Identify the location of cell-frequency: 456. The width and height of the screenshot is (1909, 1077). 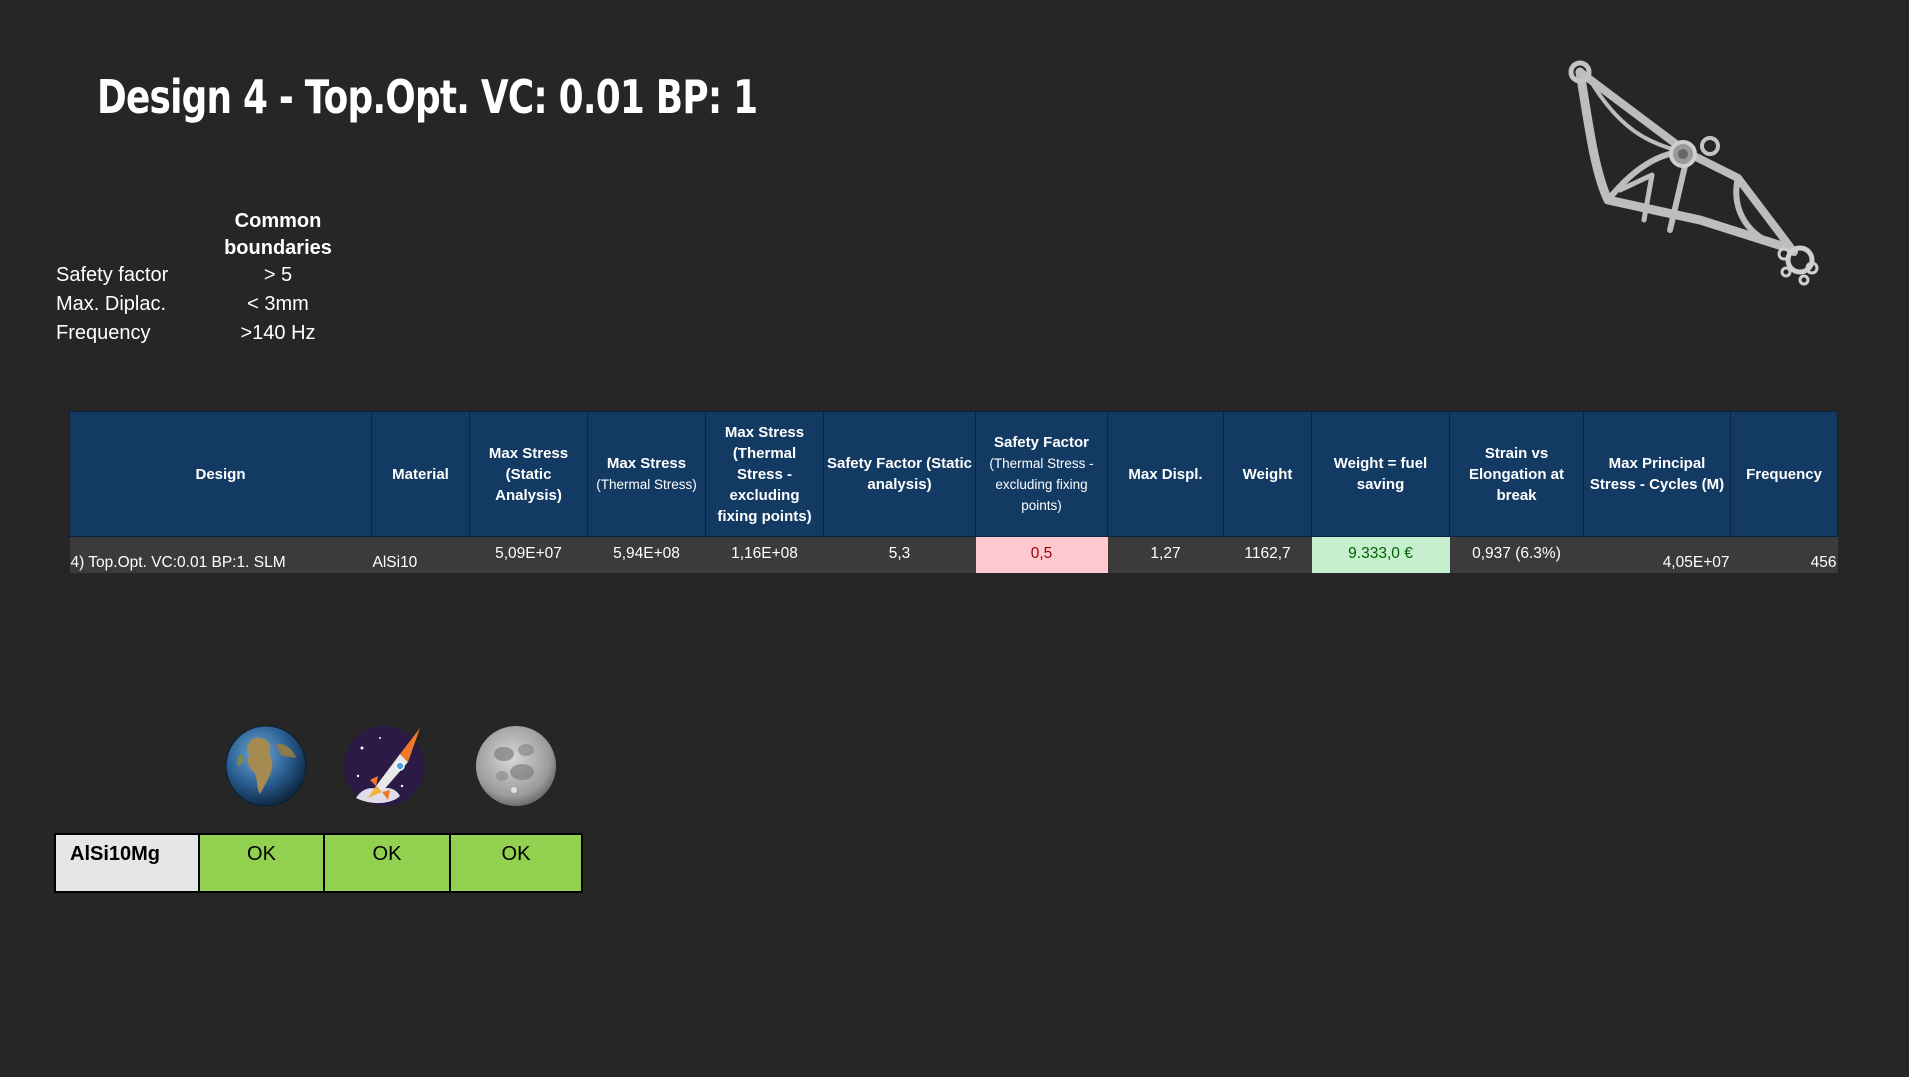
(1784, 554).